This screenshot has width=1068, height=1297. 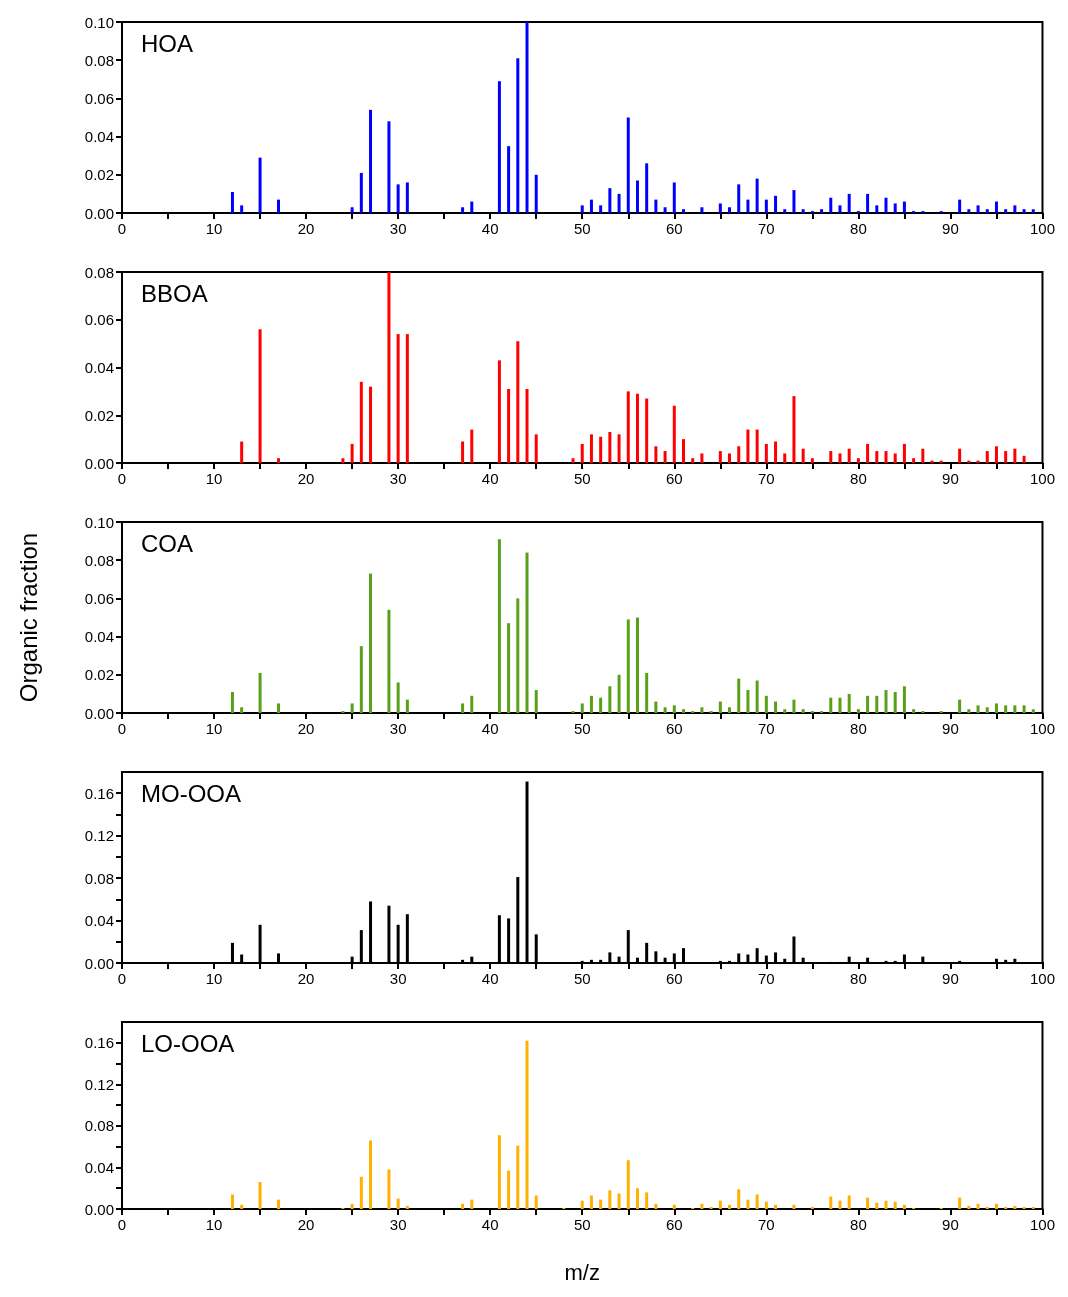 I want to click on x-tick-label: 70, so click(x=766, y=228).